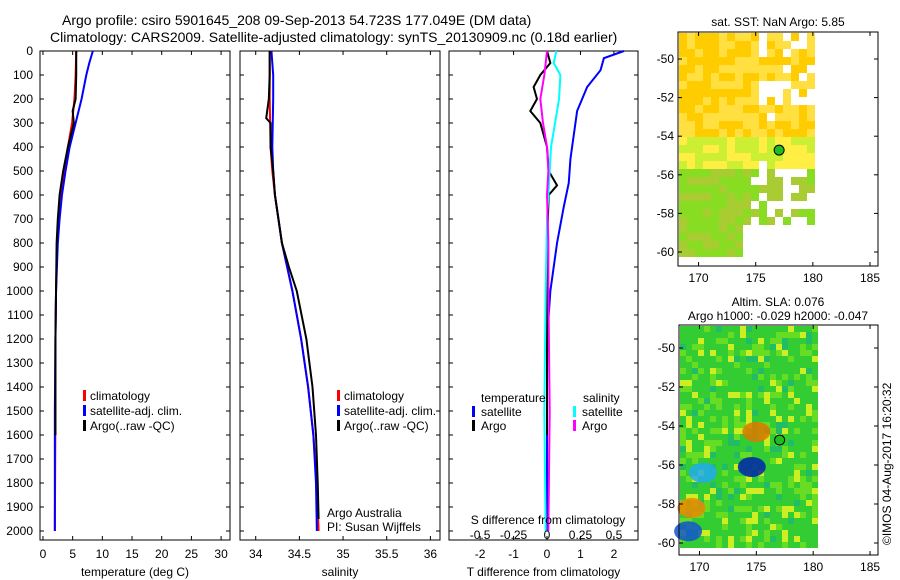 This screenshot has height=580, width=900. I want to click on s-tick-label: -0.5, so click(480, 535).